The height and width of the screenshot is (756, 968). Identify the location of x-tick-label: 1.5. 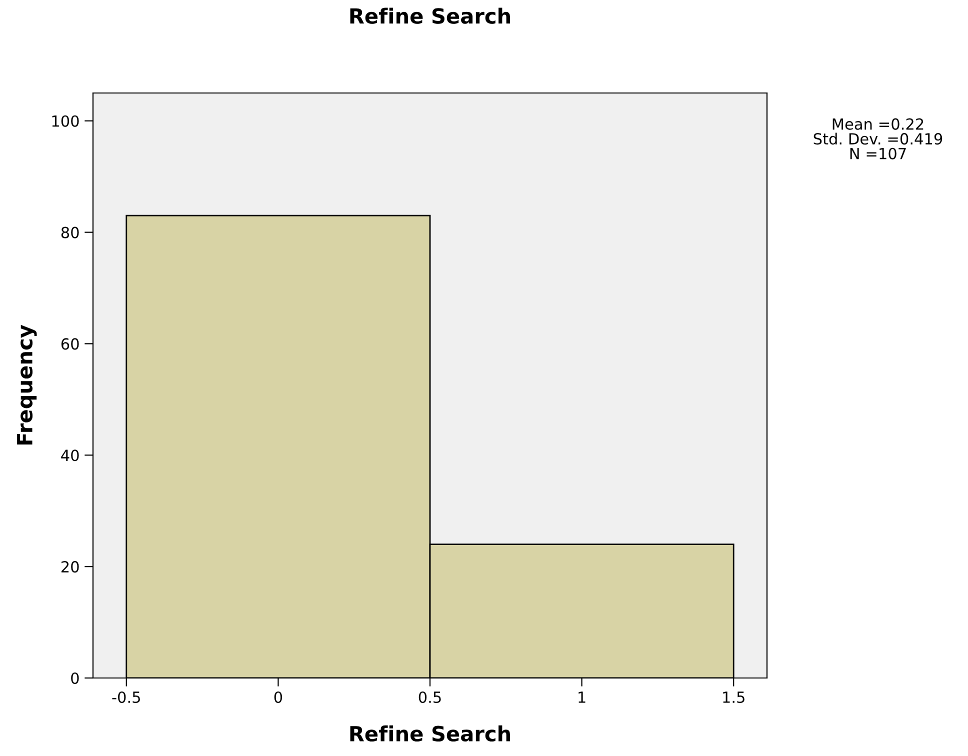
(733, 698).